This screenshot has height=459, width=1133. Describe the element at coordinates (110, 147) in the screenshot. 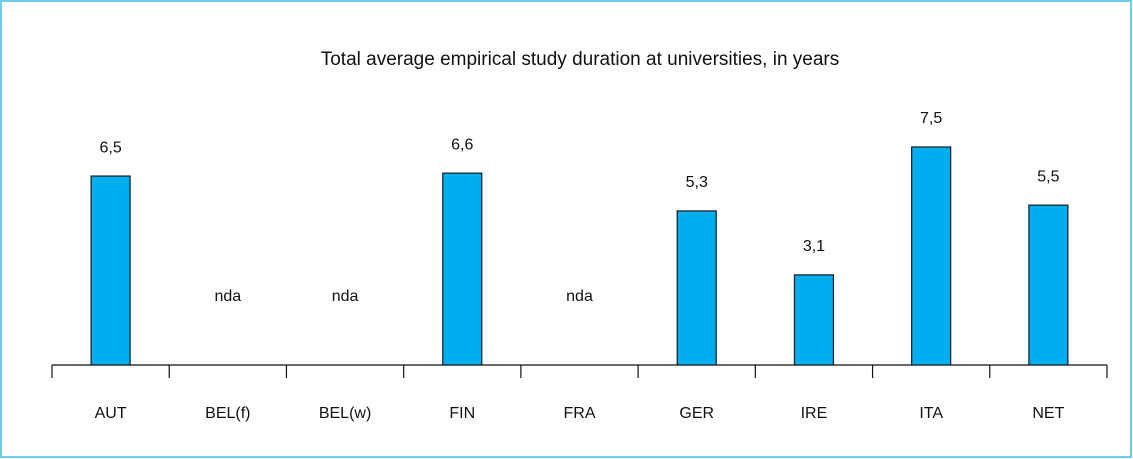

I see `value-label: 6,5` at that location.